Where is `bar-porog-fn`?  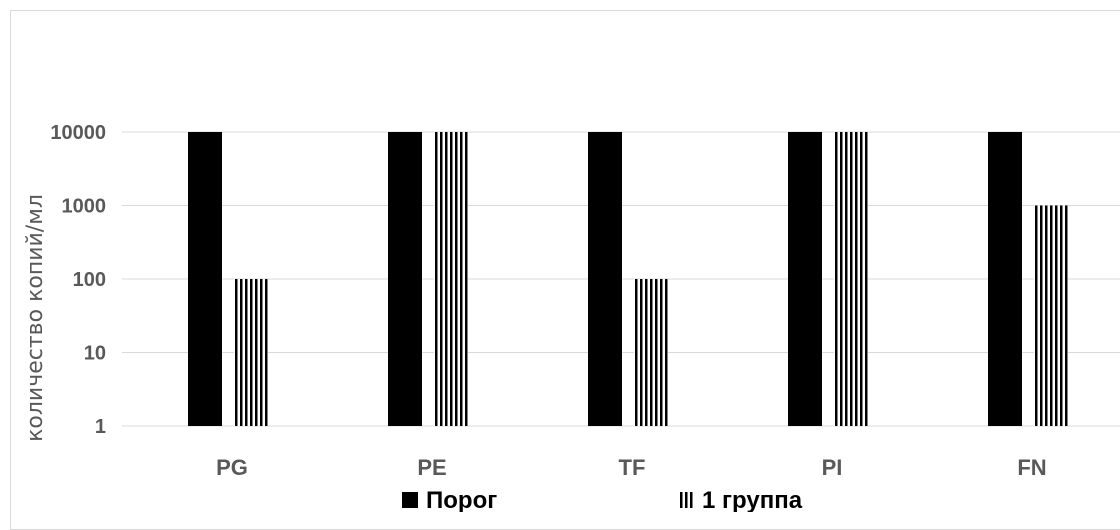 bar-porog-fn is located at coordinates (1005, 279).